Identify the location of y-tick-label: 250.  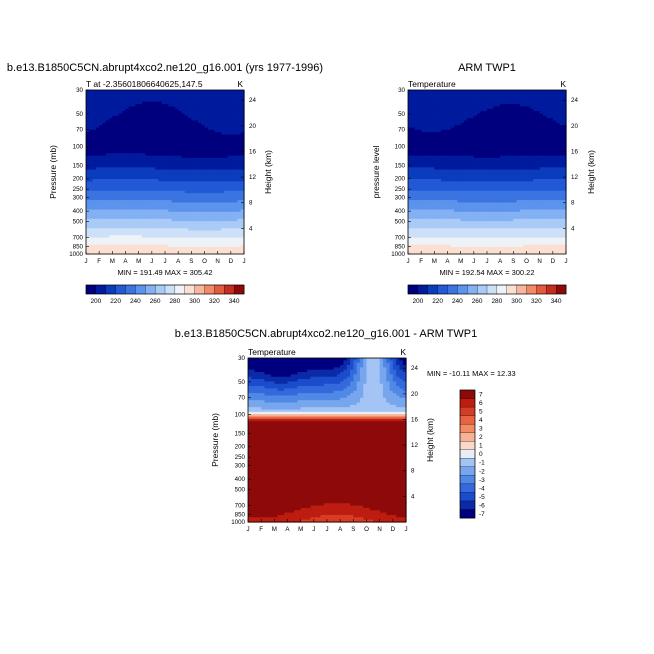
(78, 189).